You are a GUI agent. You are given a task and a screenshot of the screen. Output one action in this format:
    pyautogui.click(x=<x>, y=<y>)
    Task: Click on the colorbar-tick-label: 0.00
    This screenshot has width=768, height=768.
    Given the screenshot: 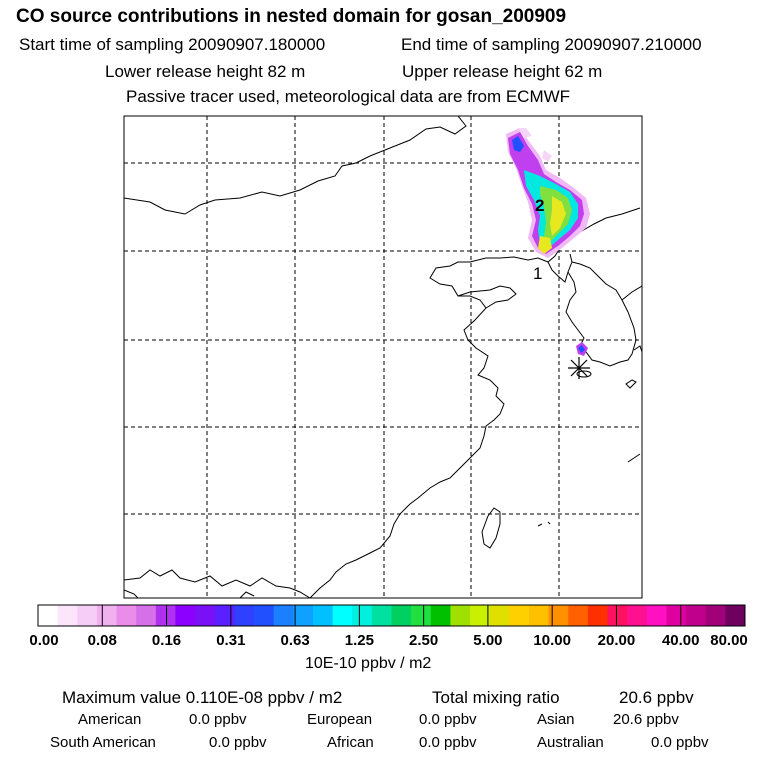 What is the action you would take?
    pyautogui.click(x=44, y=640)
    